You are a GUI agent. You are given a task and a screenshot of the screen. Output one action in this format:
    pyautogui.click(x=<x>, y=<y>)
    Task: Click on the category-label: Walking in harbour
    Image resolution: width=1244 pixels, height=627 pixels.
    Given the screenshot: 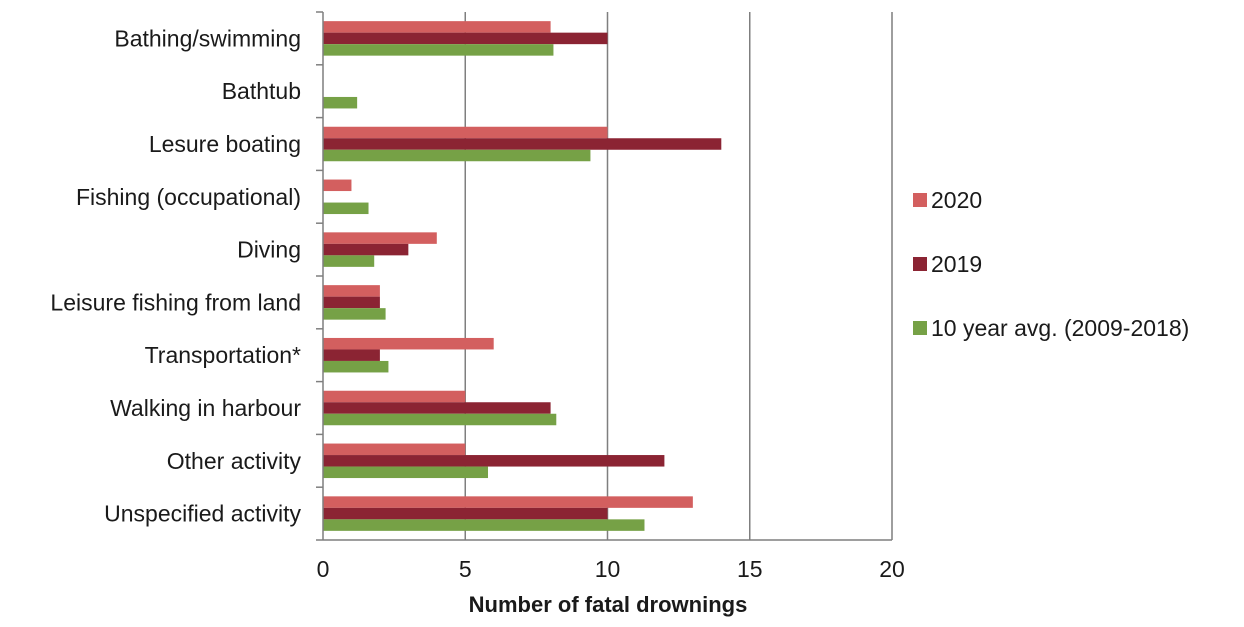 What is the action you would take?
    pyautogui.click(x=205, y=408)
    